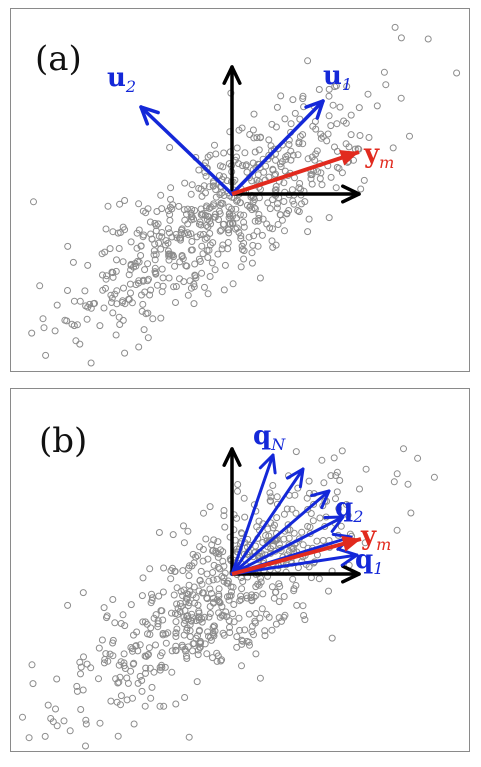 The height and width of the screenshot is (767, 481). What do you see at coordinates (58, 59) in the screenshot?
I see `panel-label-a: (a)` at bounding box center [58, 59].